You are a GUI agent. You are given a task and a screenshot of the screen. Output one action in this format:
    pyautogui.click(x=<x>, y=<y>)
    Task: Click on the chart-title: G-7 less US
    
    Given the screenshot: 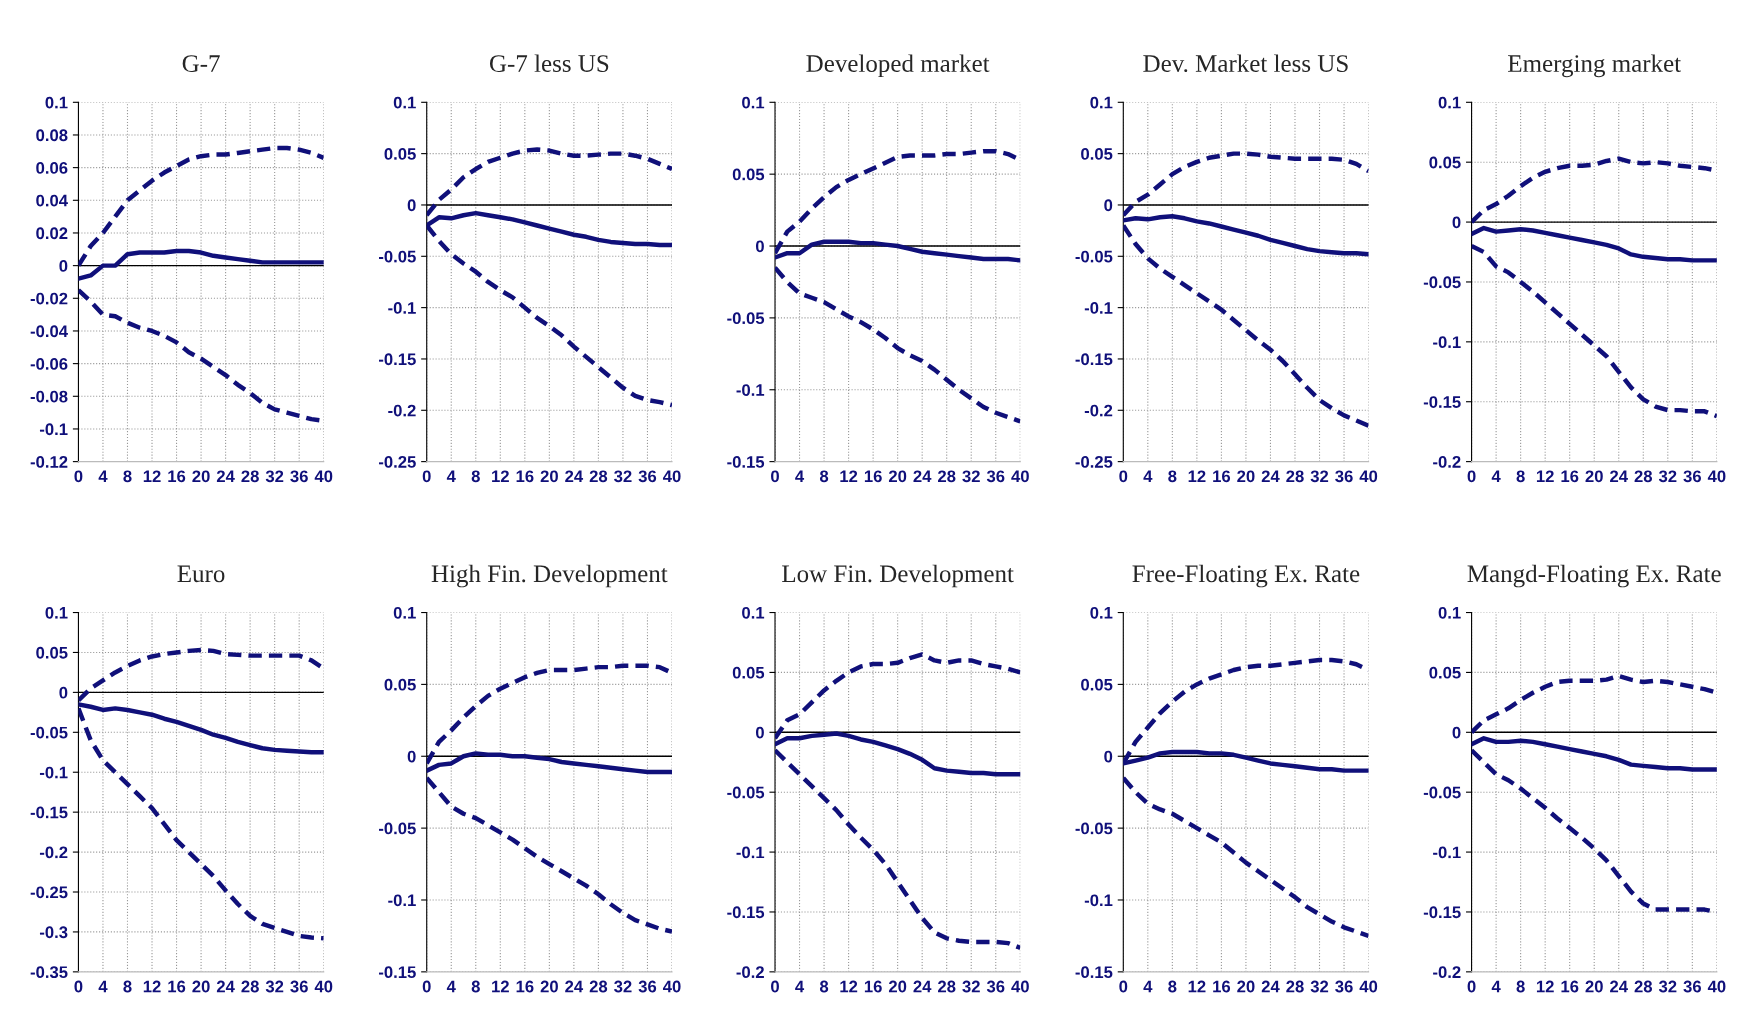 What is the action you would take?
    pyautogui.click(x=549, y=63)
    